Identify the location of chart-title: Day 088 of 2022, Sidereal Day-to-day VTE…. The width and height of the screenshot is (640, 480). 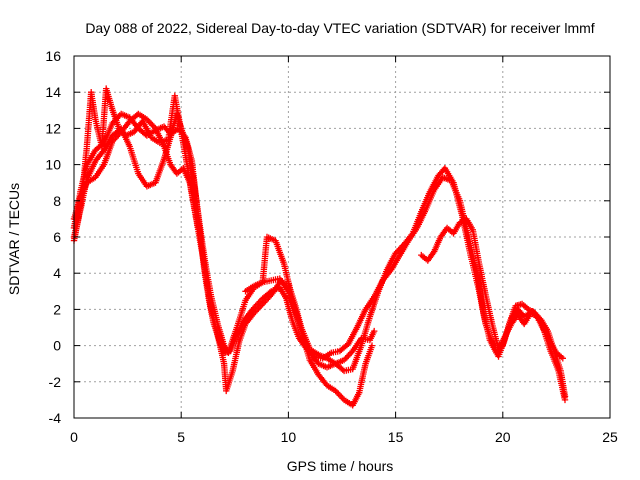
(339, 28).